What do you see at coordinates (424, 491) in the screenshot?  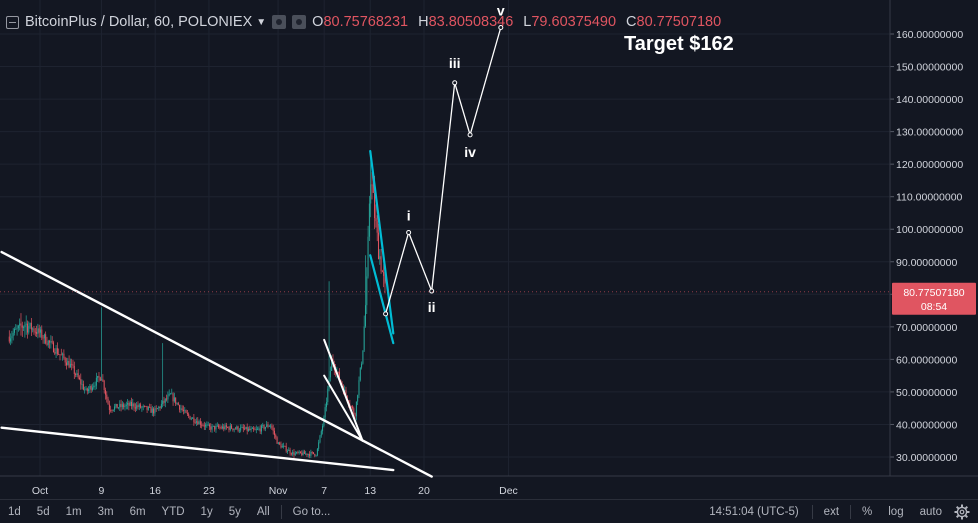 I see `x-tick-label: 20` at bounding box center [424, 491].